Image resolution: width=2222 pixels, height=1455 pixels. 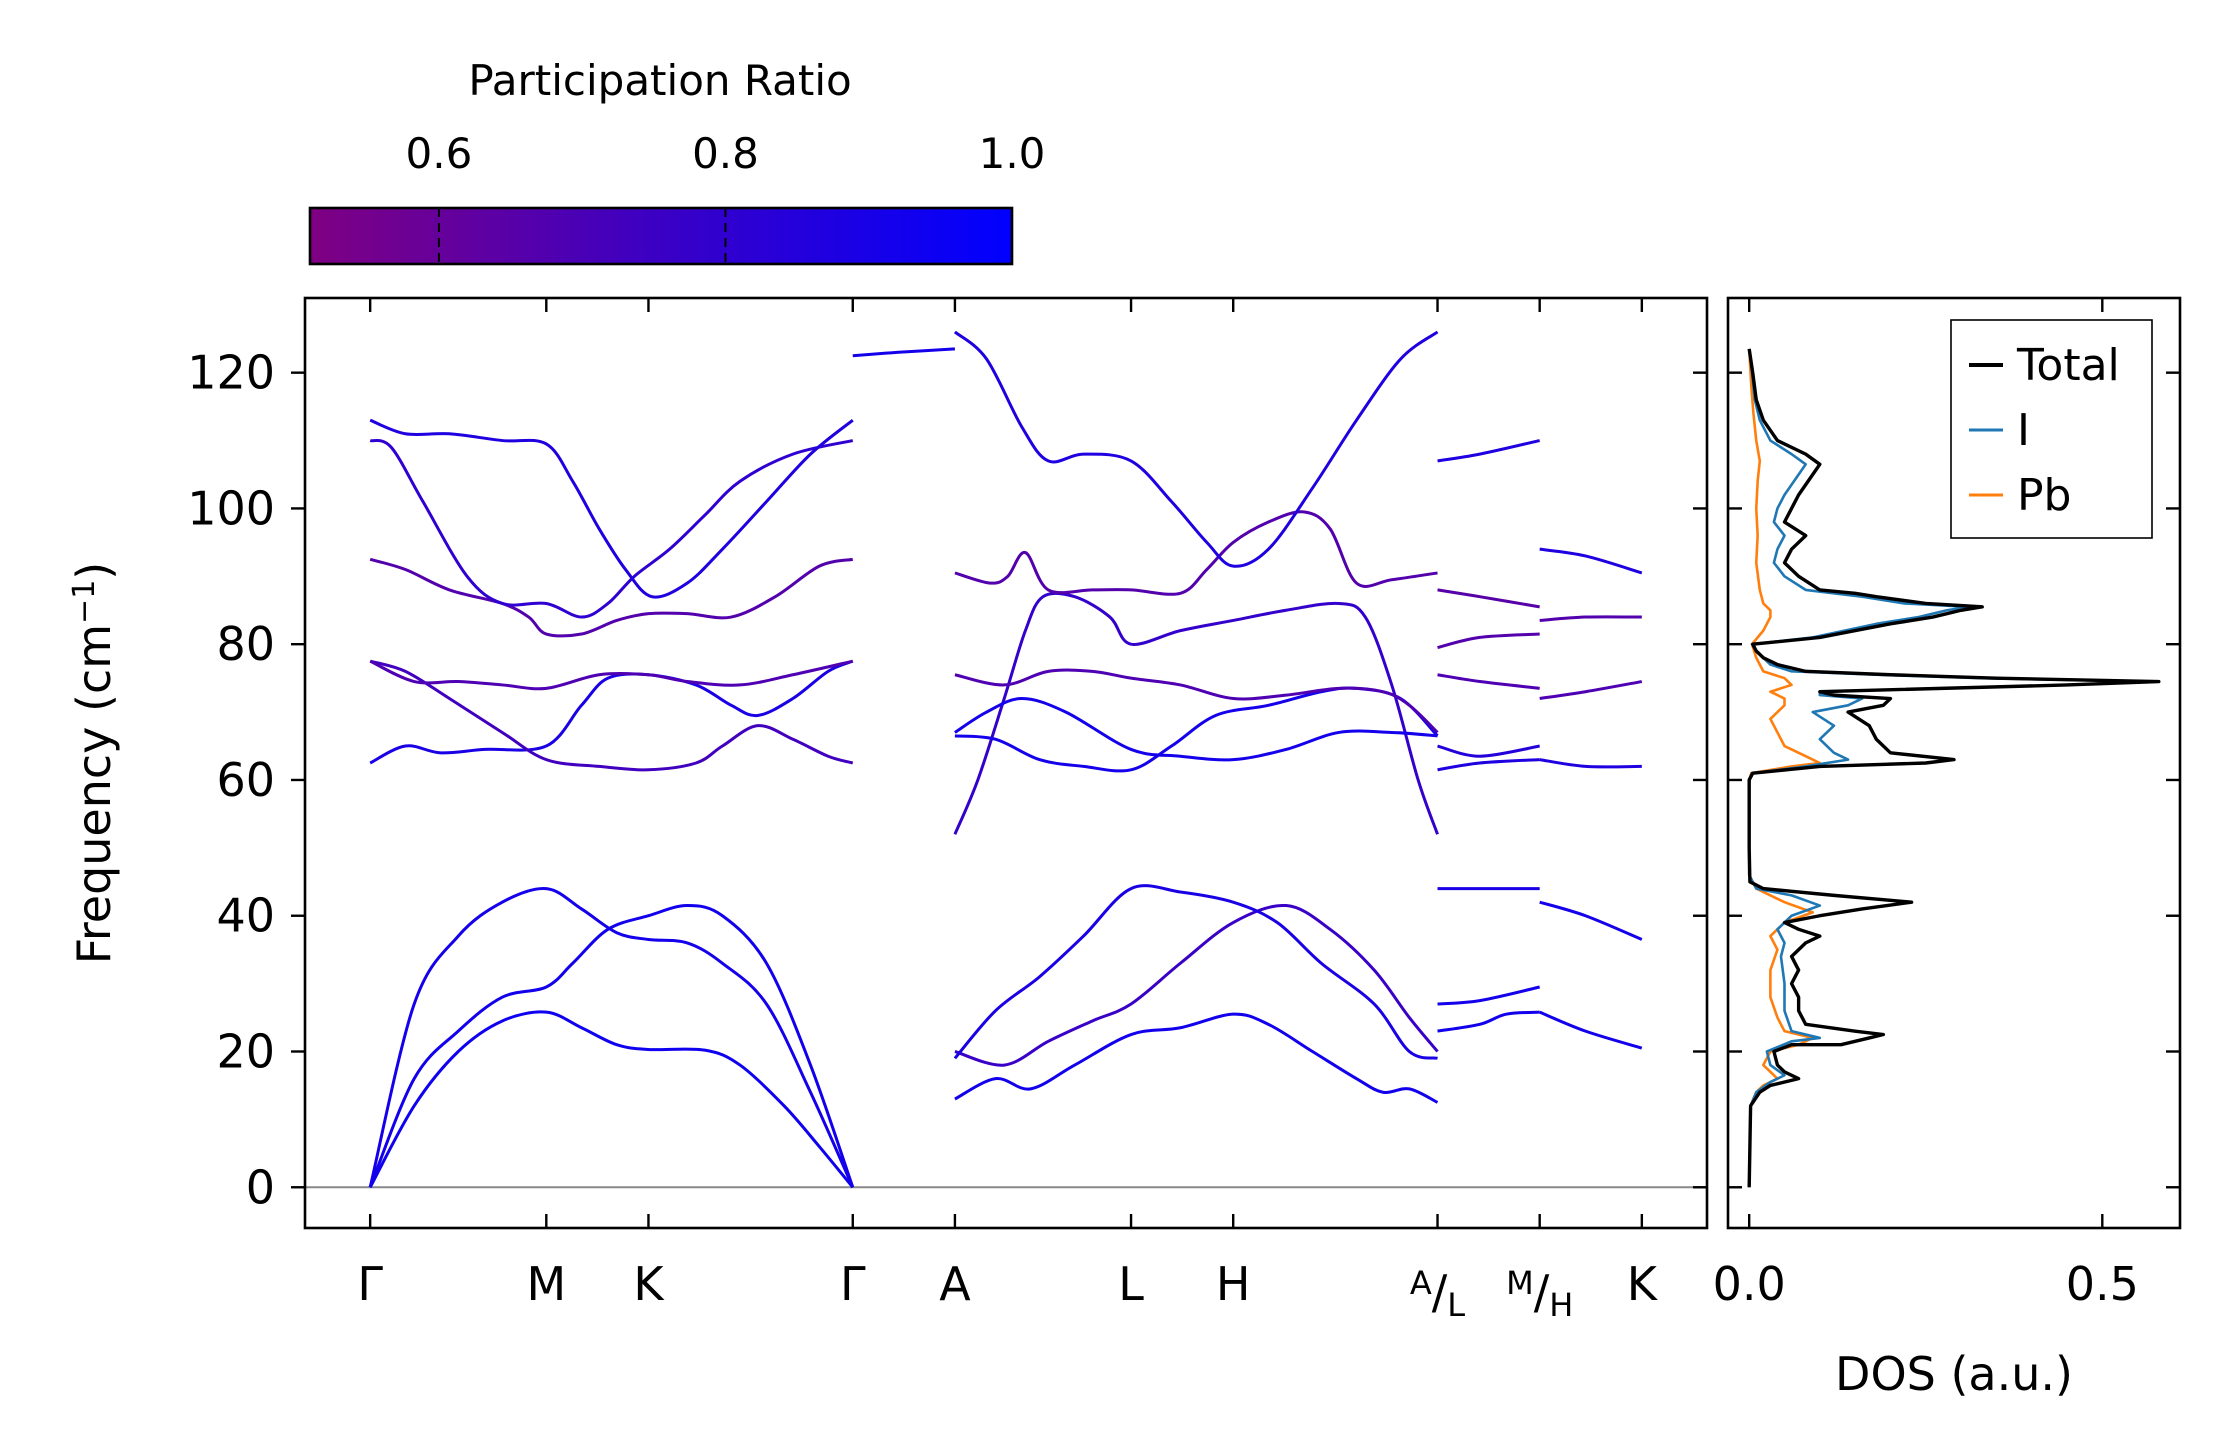 What do you see at coordinates (725, 153) in the screenshot?
I see `colorbar-tick-label: 0.8` at bounding box center [725, 153].